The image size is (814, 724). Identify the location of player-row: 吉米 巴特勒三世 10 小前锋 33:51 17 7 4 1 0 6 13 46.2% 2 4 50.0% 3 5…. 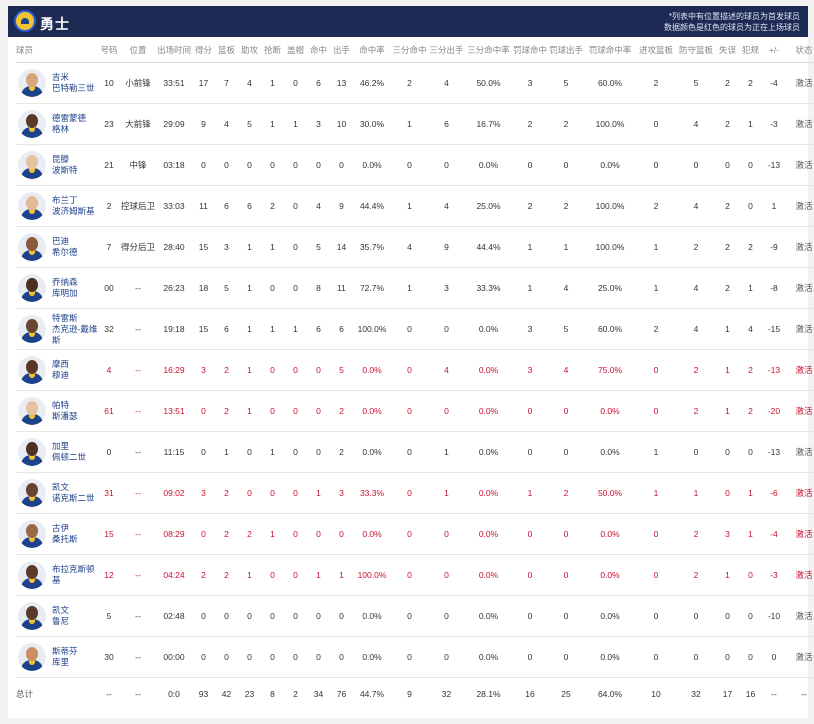
(415, 83).